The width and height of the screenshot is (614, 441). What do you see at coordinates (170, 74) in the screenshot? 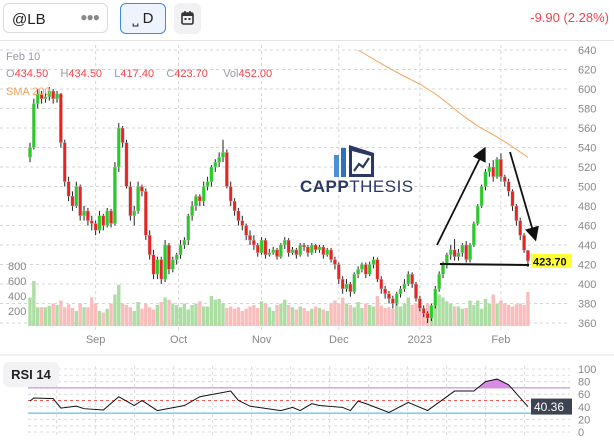
I see `close-label: C` at bounding box center [170, 74].